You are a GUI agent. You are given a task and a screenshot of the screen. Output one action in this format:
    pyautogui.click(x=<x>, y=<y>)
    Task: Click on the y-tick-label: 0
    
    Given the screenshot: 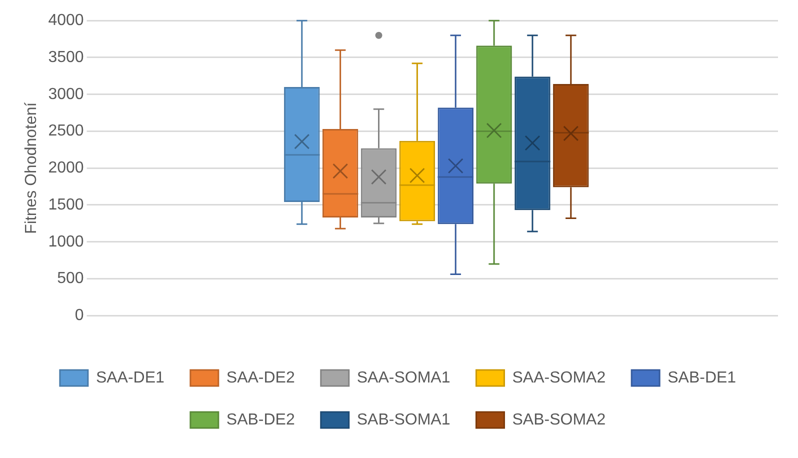 What is the action you would take?
    pyautogui.click(x=79, y=315)
    